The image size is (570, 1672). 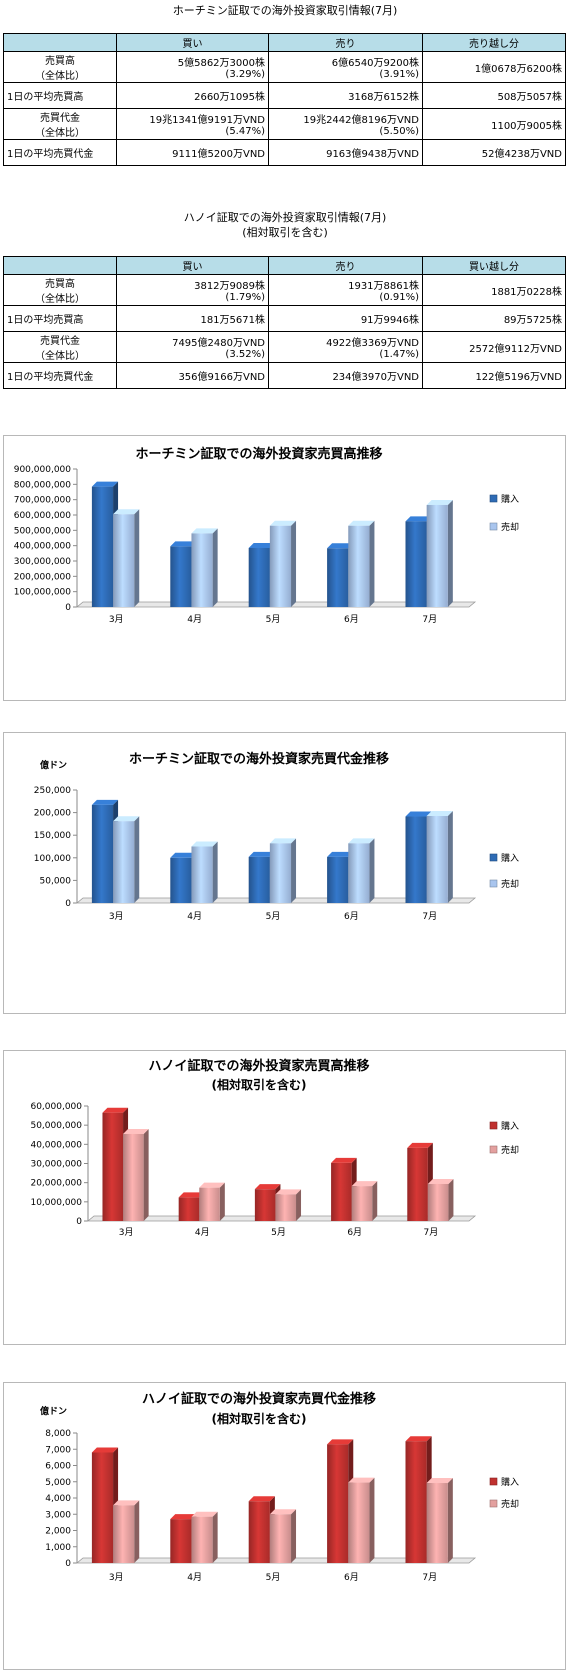 I want to click on cell-text: 1931万8861株, so click(x=383, y=286).